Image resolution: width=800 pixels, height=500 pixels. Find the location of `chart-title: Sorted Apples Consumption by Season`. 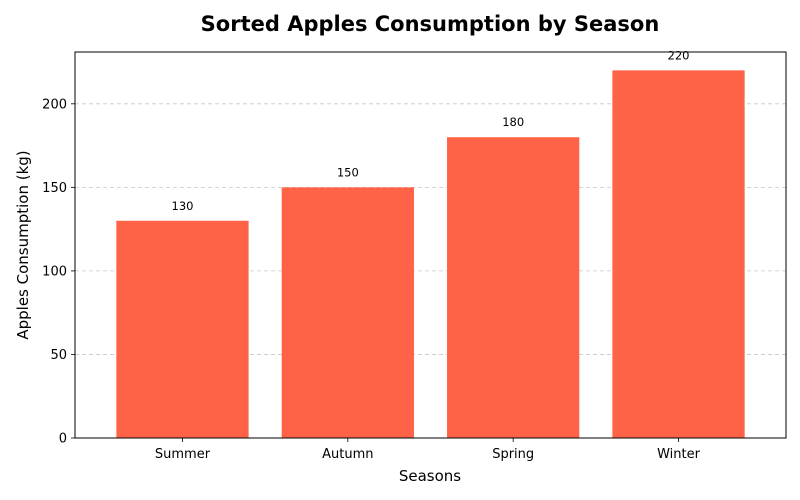

chart-title: Sorted Apples Consumption by Season is located at coordinates (430, 24).